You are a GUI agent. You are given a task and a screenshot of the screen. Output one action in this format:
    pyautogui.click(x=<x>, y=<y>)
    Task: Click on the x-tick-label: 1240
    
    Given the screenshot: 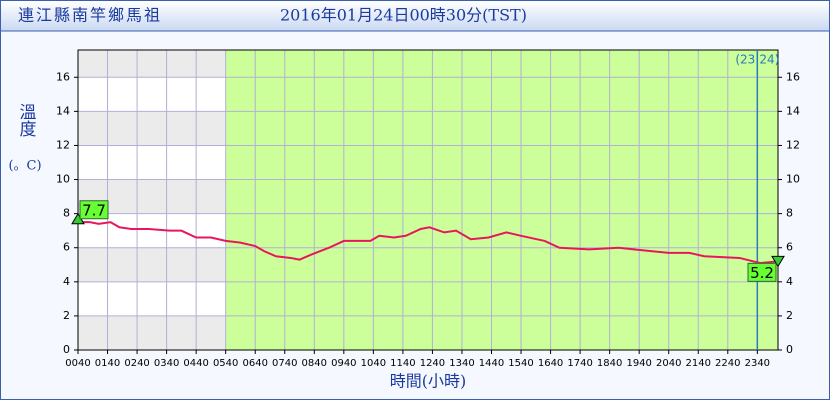 What is the action you would take?
    pyautogui.click(x=432, y=363)
    